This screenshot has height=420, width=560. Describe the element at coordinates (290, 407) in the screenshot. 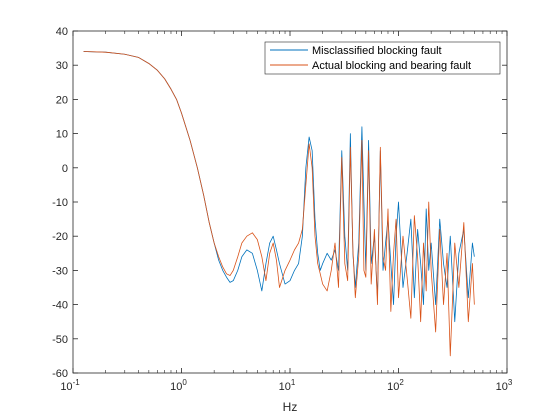

I see `x-axis-label: Hz` at that location.